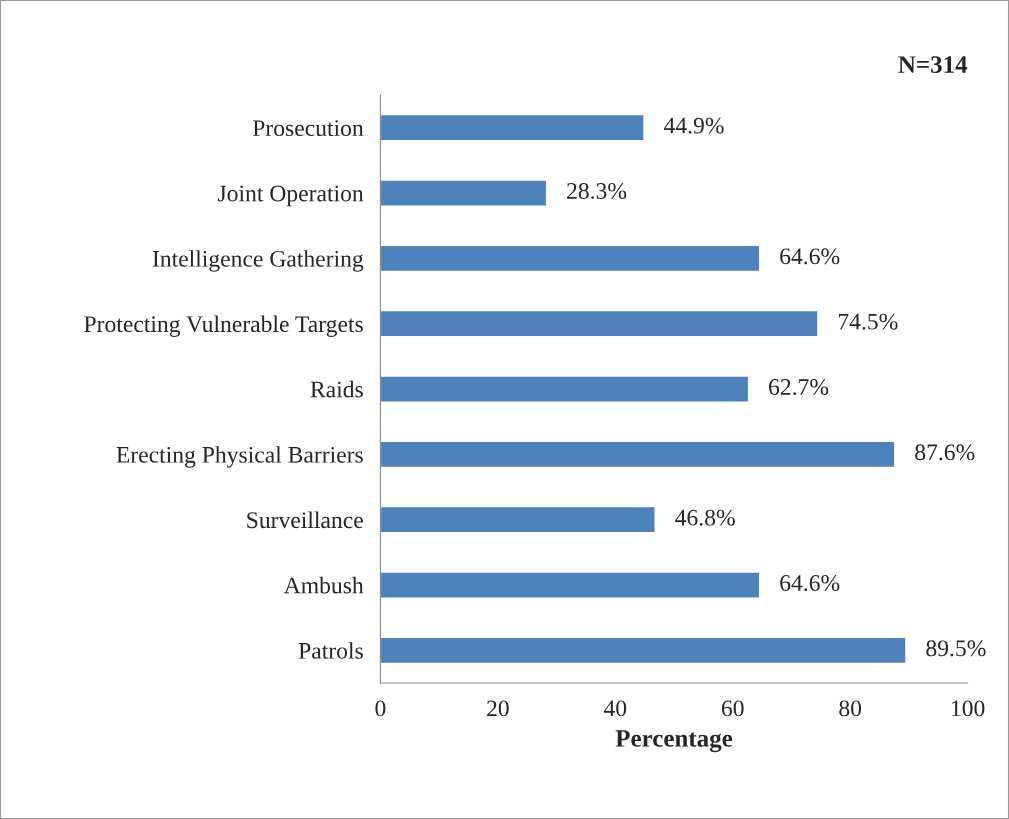 This screenshot has height=819, width=1009. What do you see at coordinates (239, 457) in the screenshot?
I see `y-tick-label: Erecting Physical Barriers` at bounding box center [239, 457].